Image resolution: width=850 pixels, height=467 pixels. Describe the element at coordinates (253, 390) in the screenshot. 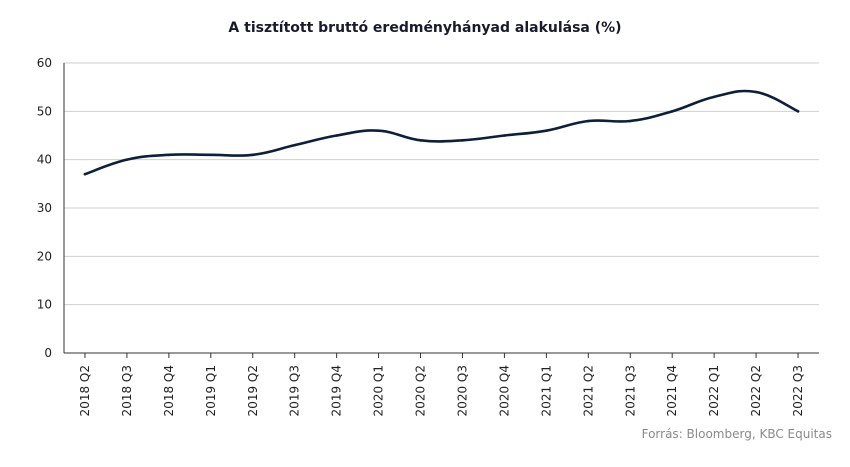

I see `x-tick-label: 2019 Q2` at that location.